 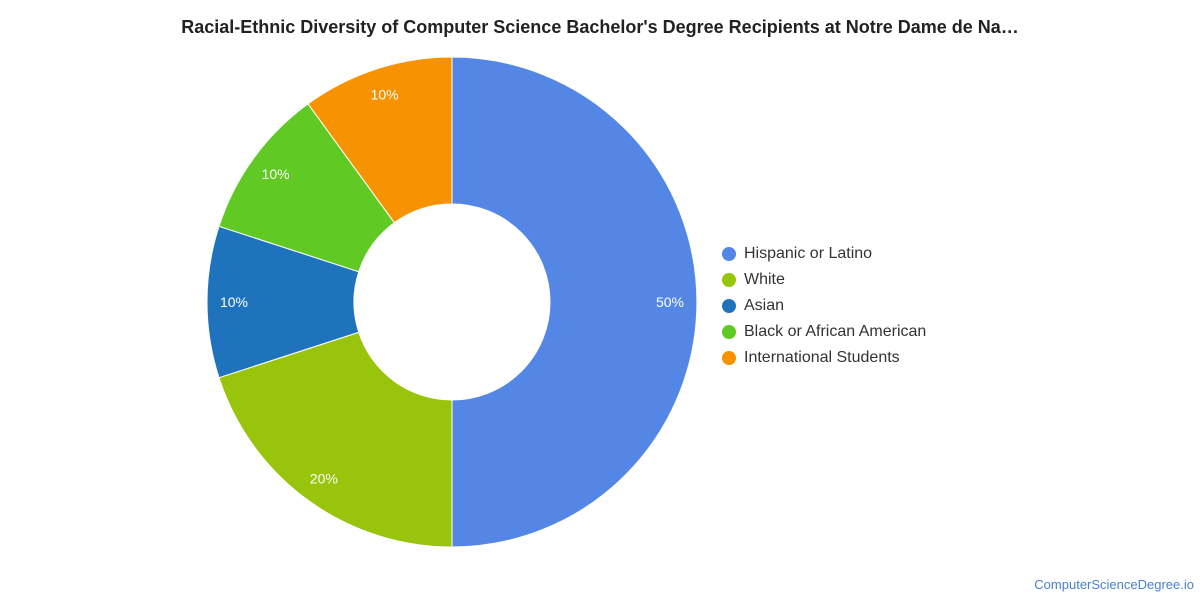 I want to click on legend-item-asian: Asian, so click(x=824, y=306).